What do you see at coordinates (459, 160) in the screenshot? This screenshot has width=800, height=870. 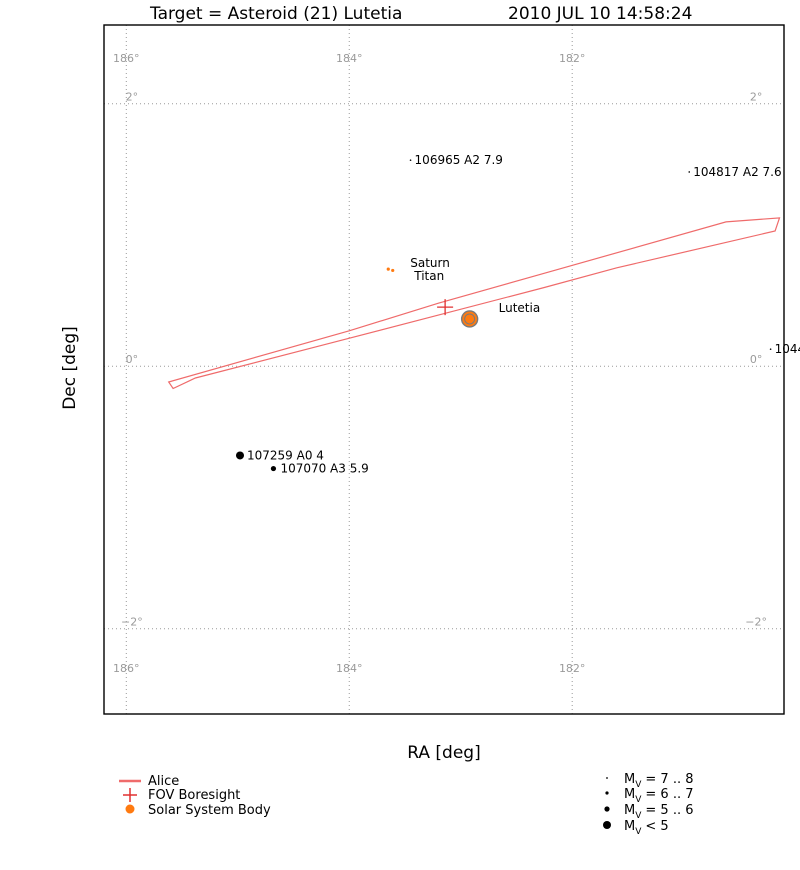 I see `star-label: 106965 A2 7.9` at bounding box center [459, 160].